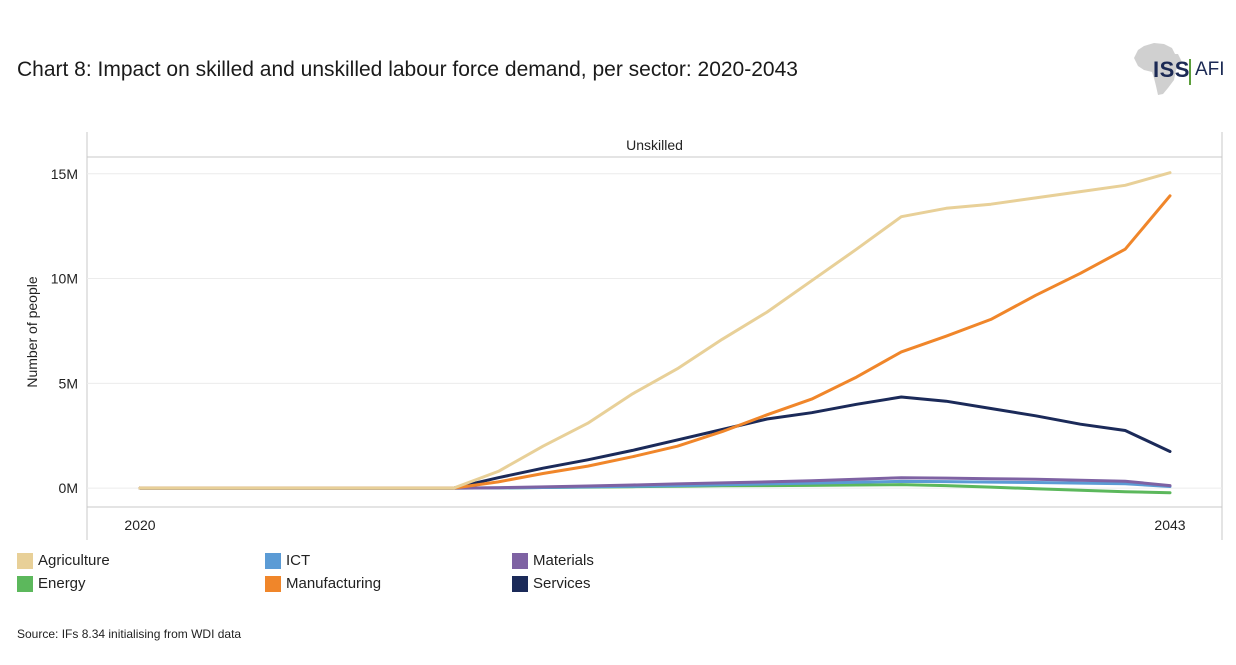 Image resolution: width=1236 pixels, height=665 pixels. I want to click on panel-title: Unskilled, so click(654, 145).